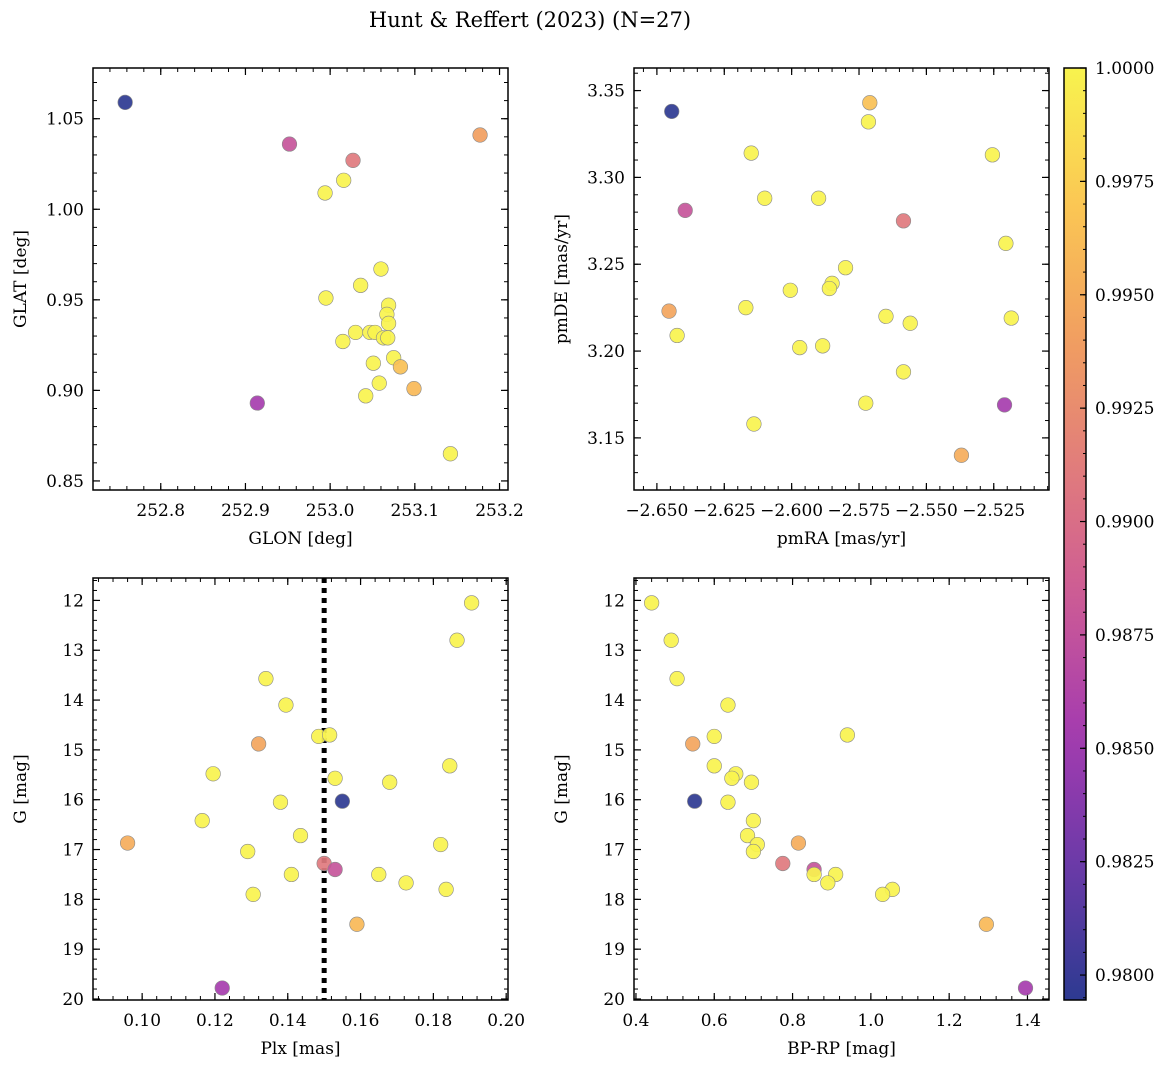 The image size is (1173, 1067). Describe the element at coordinates (993, 511) in the screenshot. I see `x-tick-label: −2.525` at that location.